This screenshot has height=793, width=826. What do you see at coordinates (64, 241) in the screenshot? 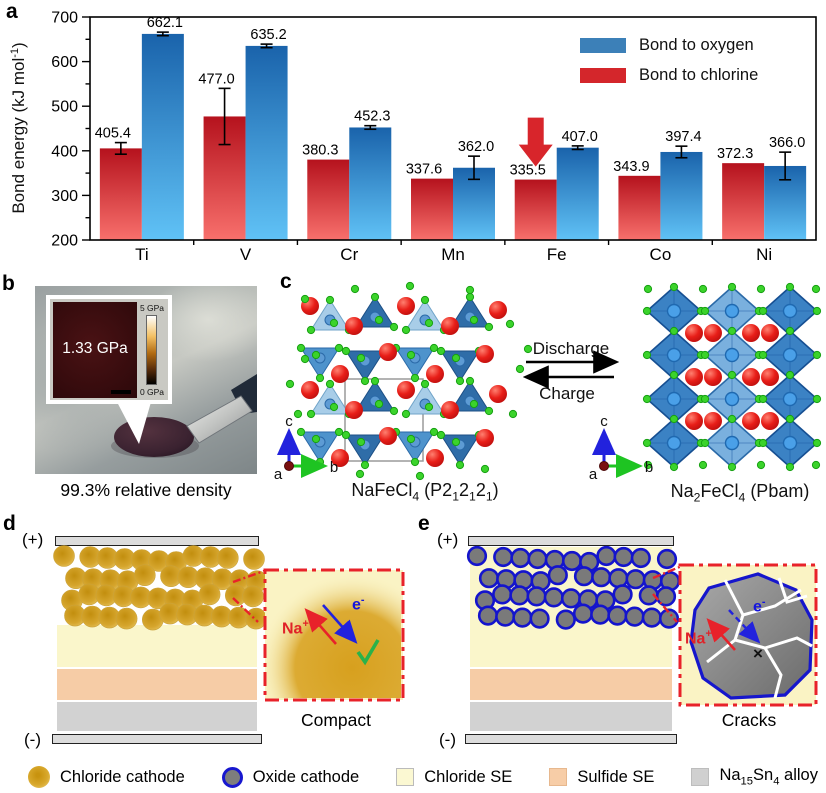
I see `y-tick-label: 200` at bounding box center [64, 241].